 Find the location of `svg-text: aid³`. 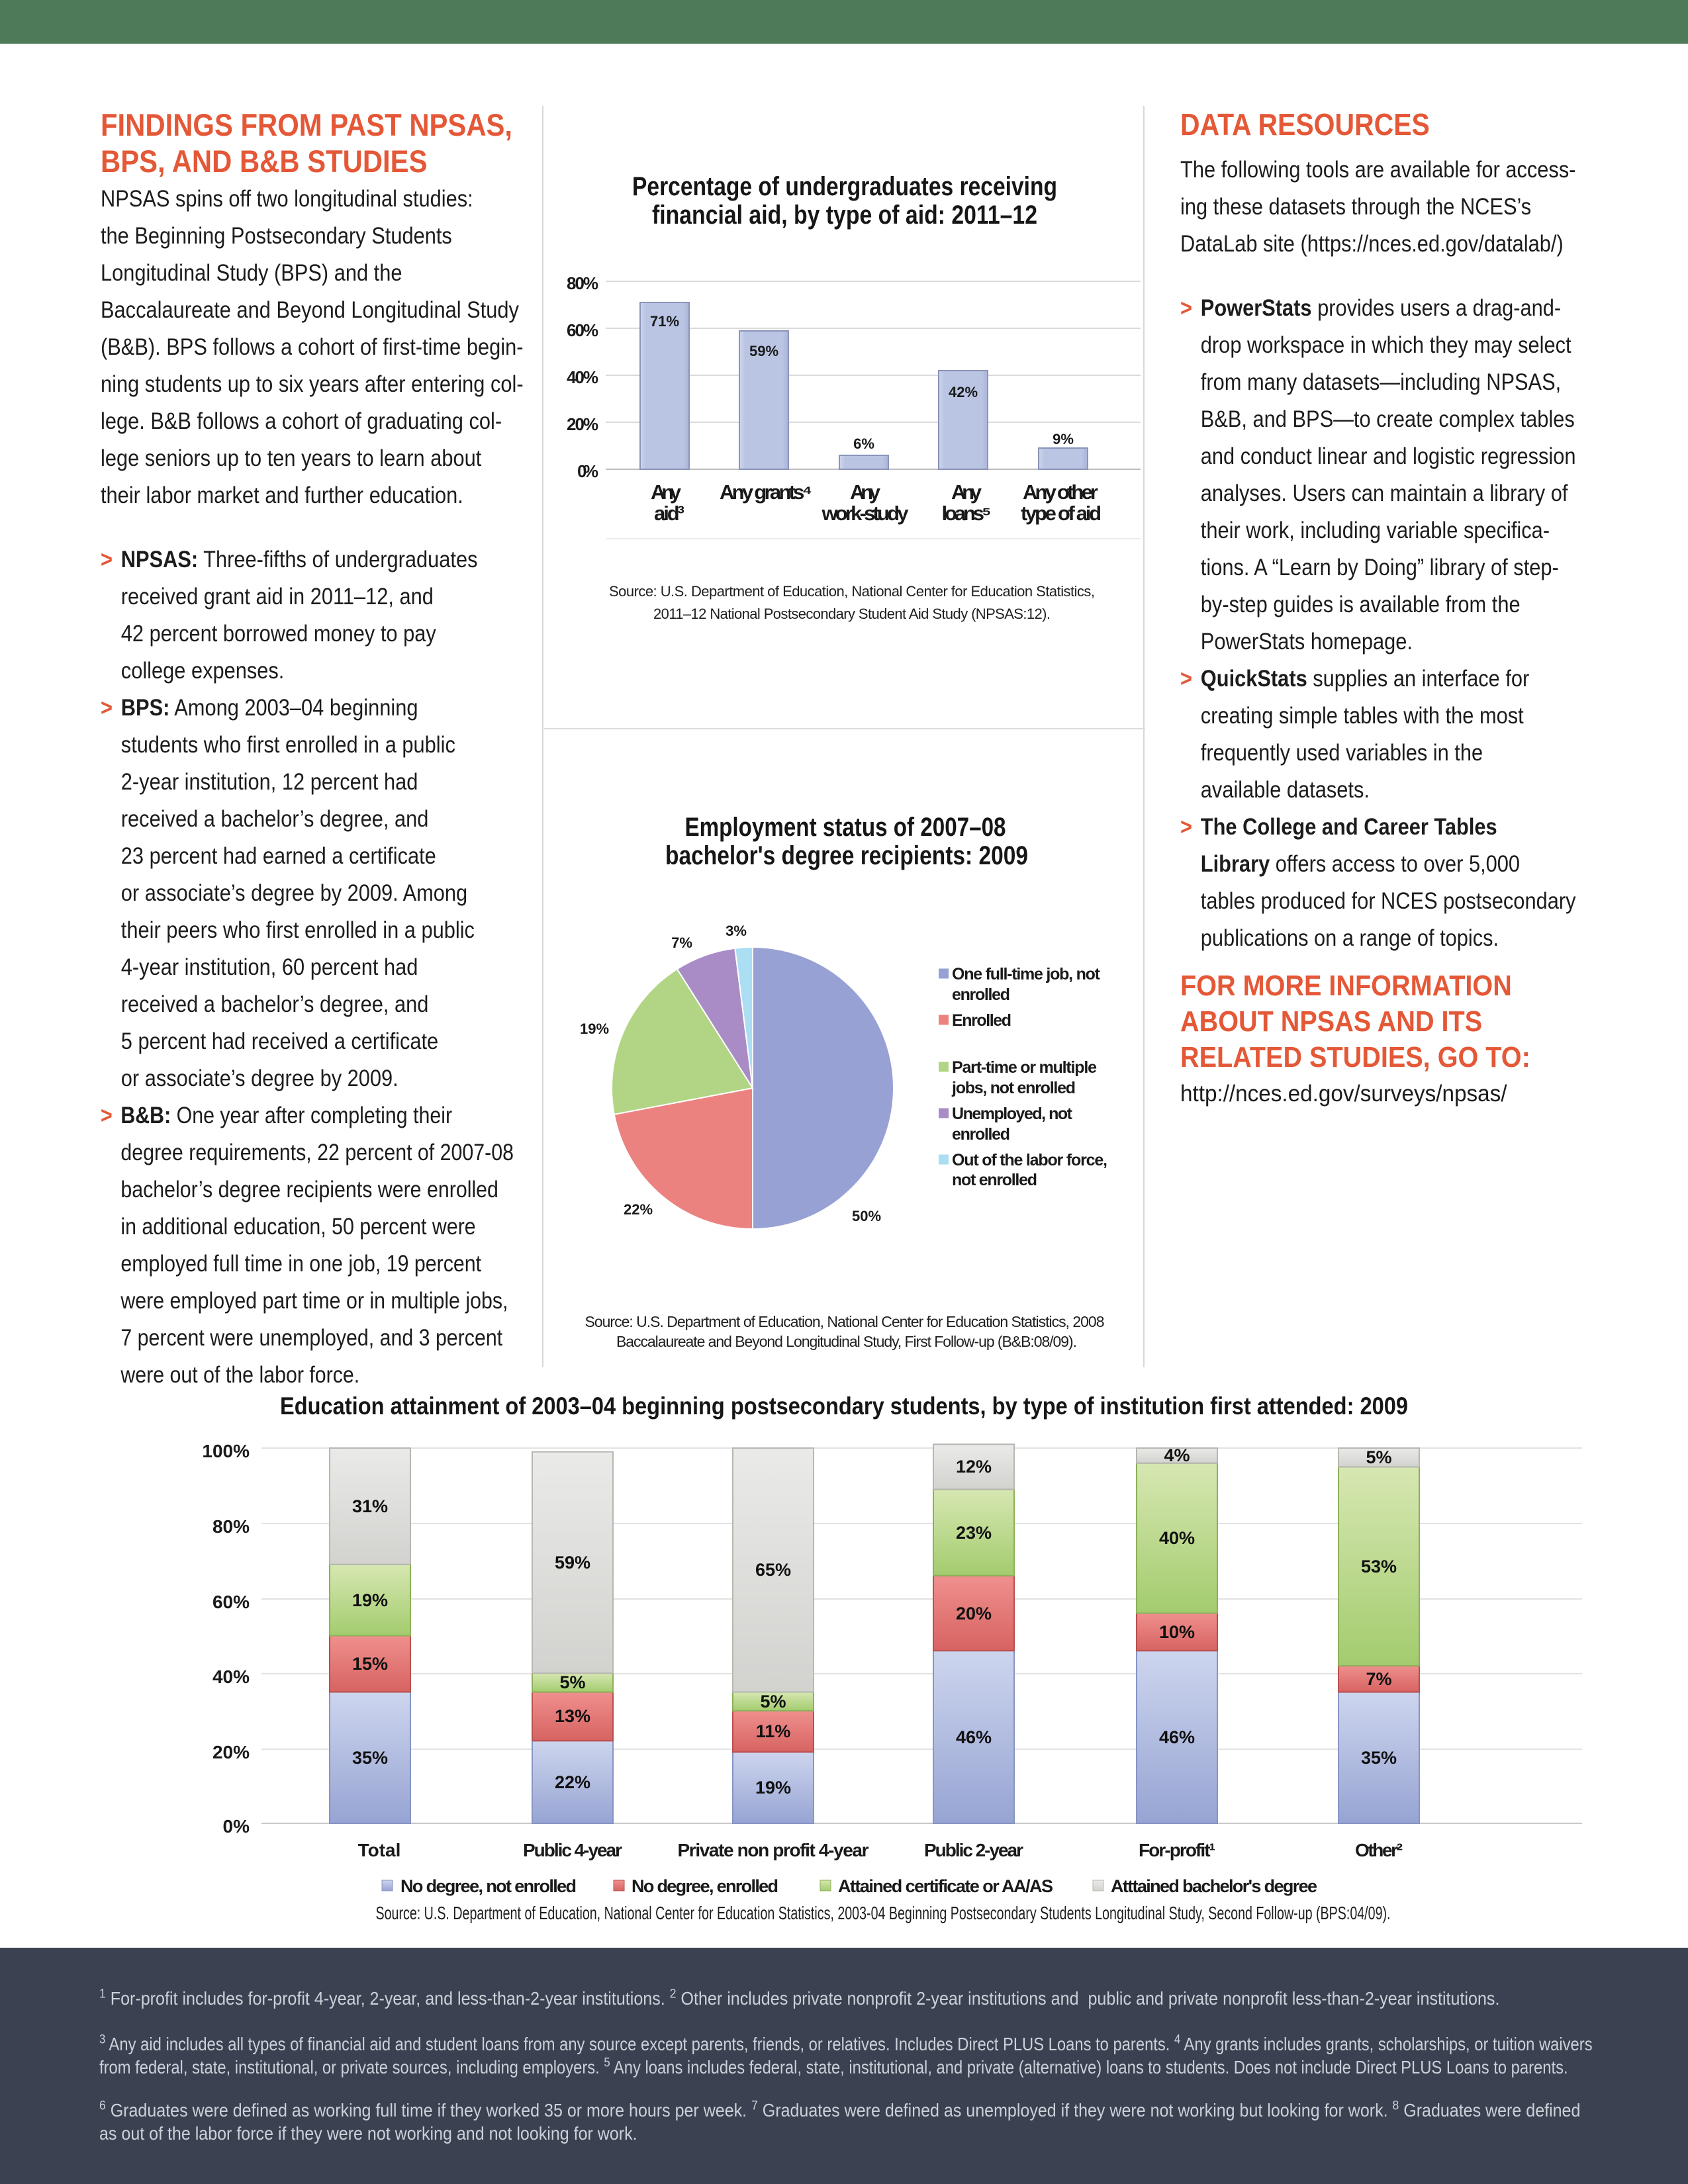

svg-text: aid³ is located at coordinates (669, 513).